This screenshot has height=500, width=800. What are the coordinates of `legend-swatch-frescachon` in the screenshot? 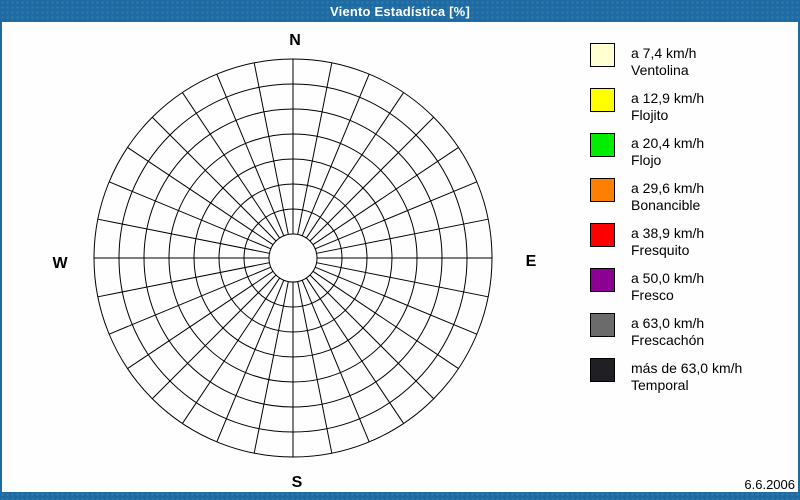 It's located at (602, 325).